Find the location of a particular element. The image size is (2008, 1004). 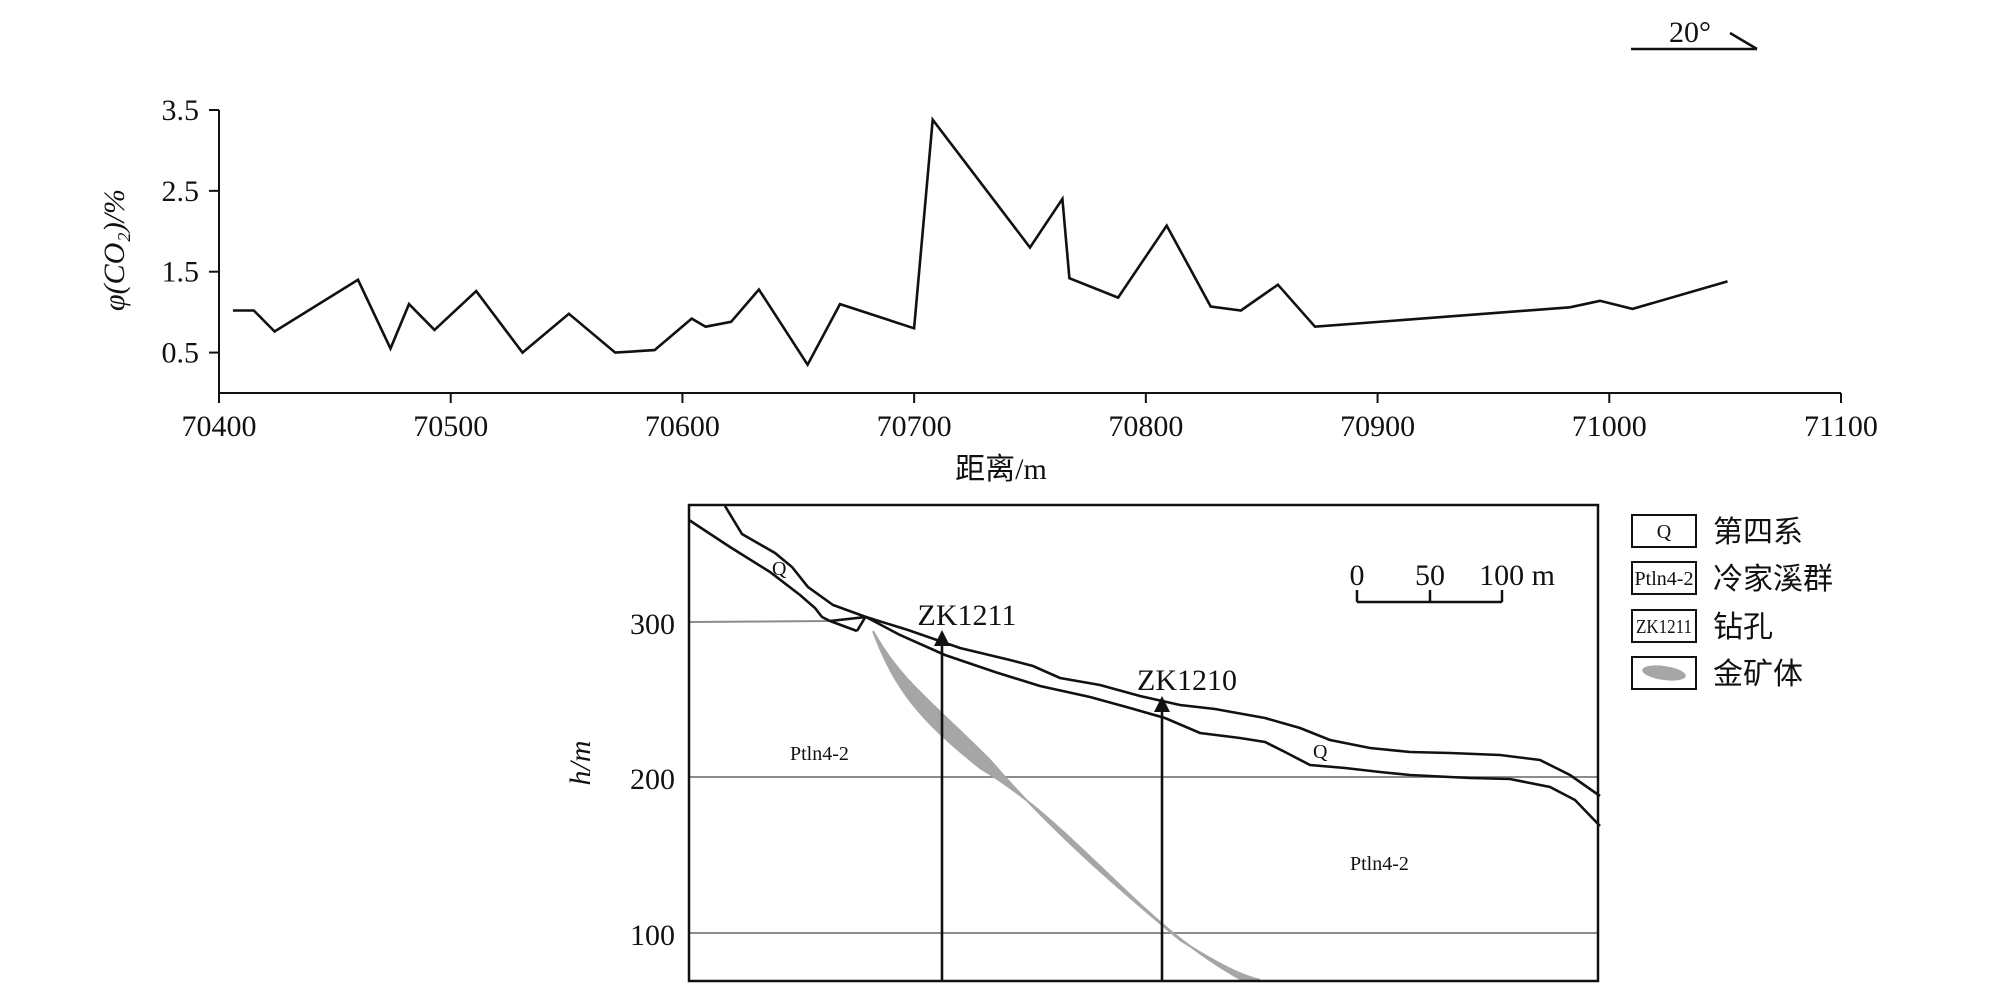

legend-symbol: ZK1211 is located at coordinates (1664, 627).